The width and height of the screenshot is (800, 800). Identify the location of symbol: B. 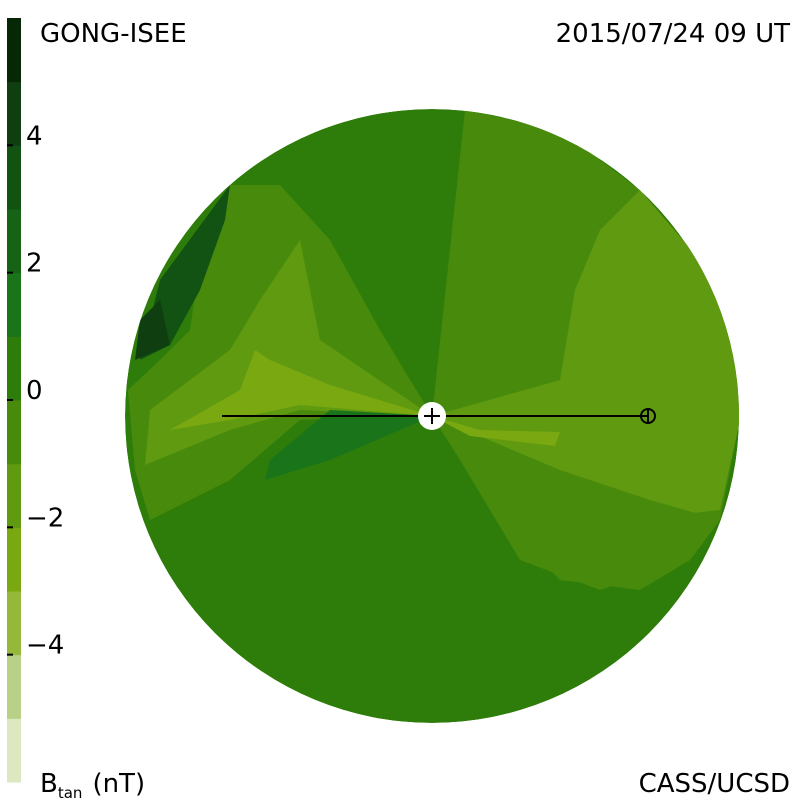
(49, 784).